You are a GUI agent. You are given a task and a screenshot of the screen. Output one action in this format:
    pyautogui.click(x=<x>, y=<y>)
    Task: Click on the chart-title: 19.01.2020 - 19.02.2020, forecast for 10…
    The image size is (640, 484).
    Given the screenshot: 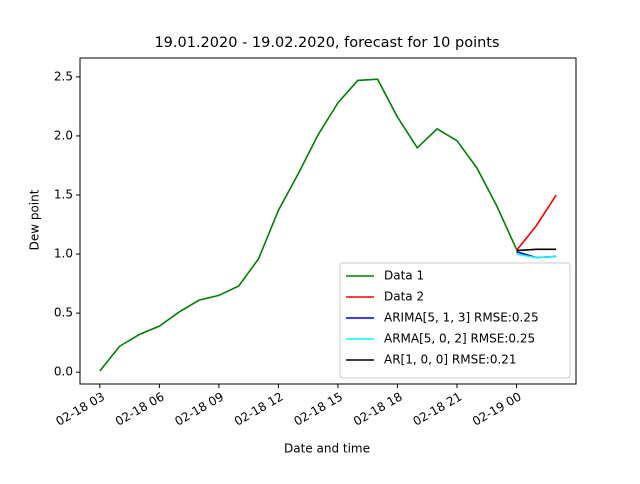 What is the action you would take?
    pyautogui.click(x=326, y=43)
    